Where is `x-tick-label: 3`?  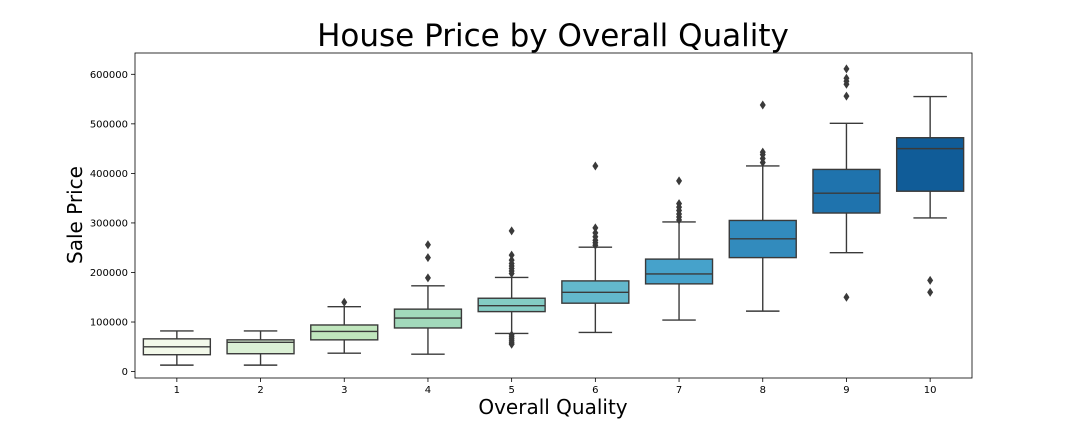
x-tick-label: 3 is located at coordinates (344, 390).